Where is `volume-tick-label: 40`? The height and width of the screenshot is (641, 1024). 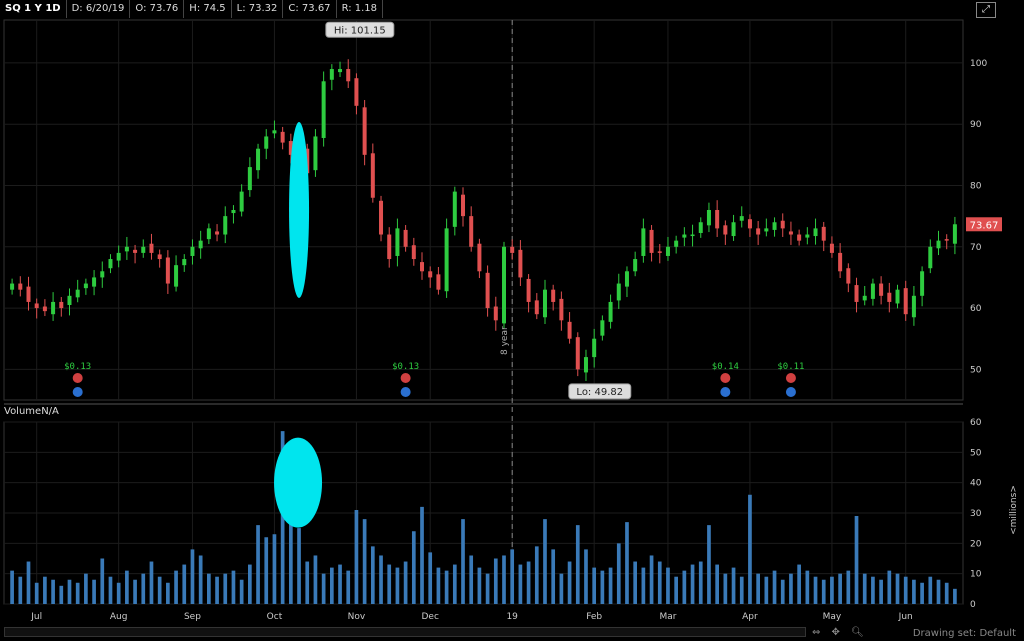 volume-tick-label: 40 is located at coordinates (976, 484).